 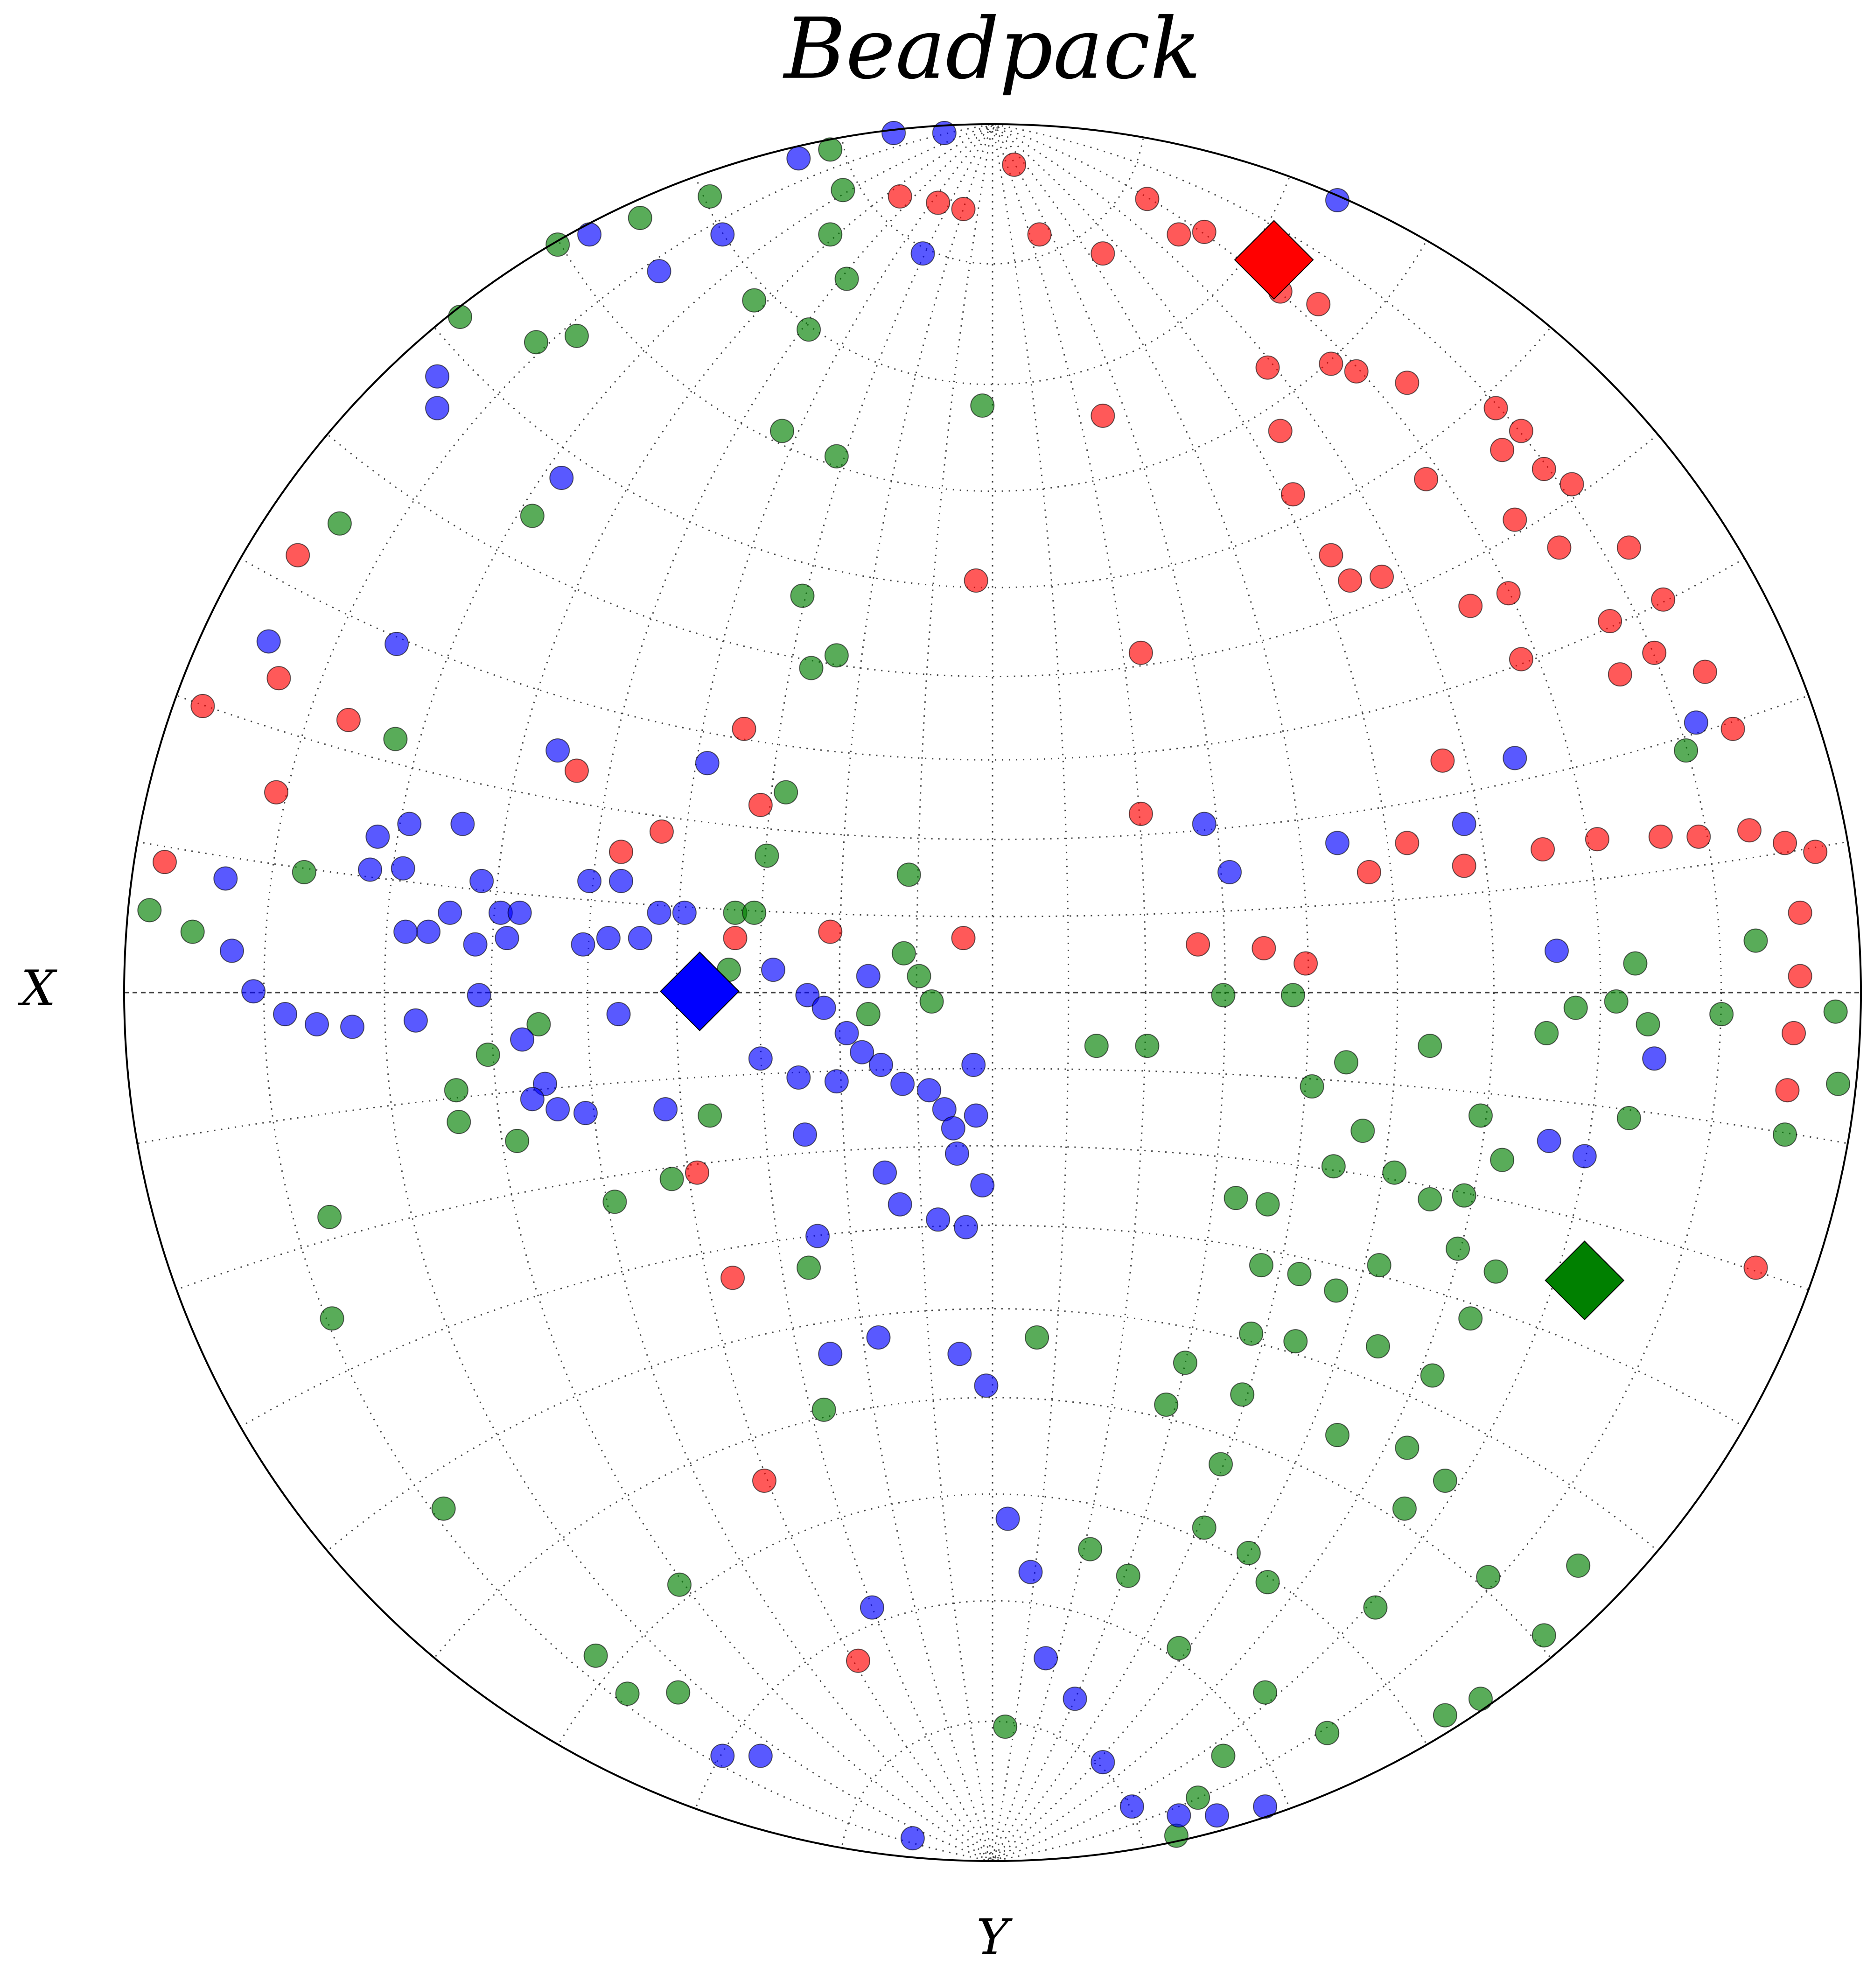 I want to click on x-axis-label: X, so click(x=38, y=988).